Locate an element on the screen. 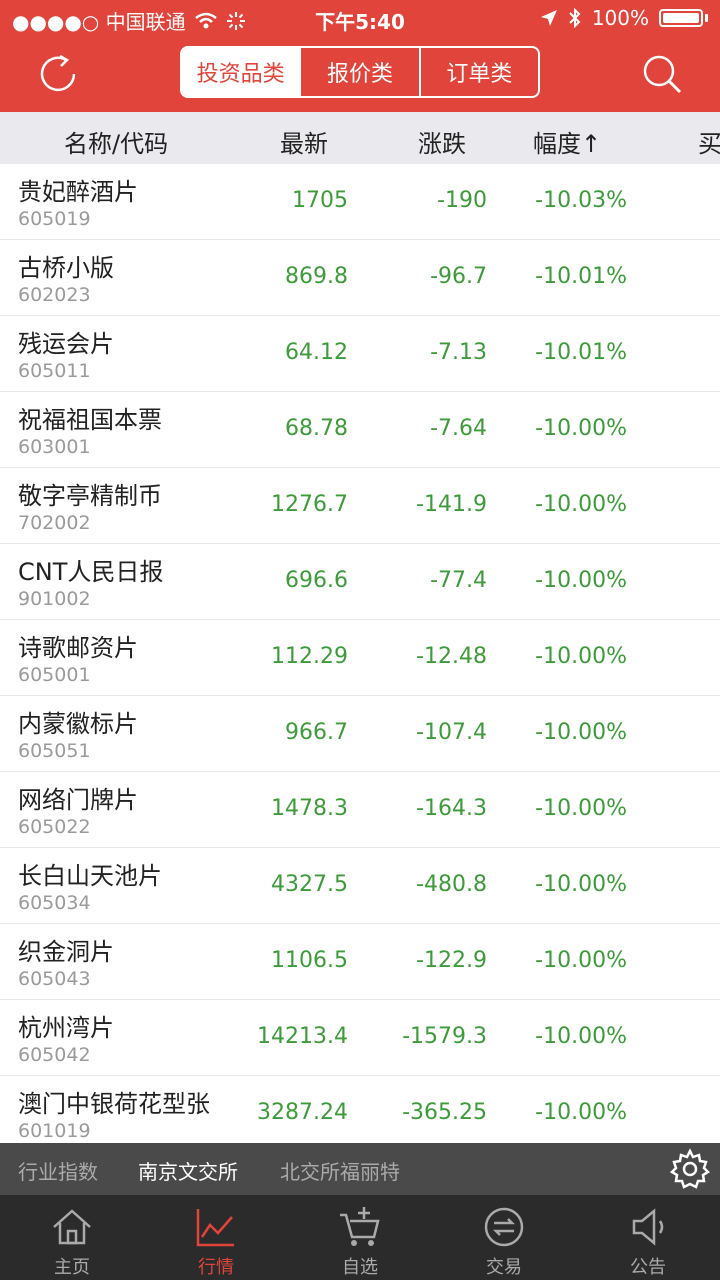  tab-announcement: 公告 is located at coordinates (648, 1237).